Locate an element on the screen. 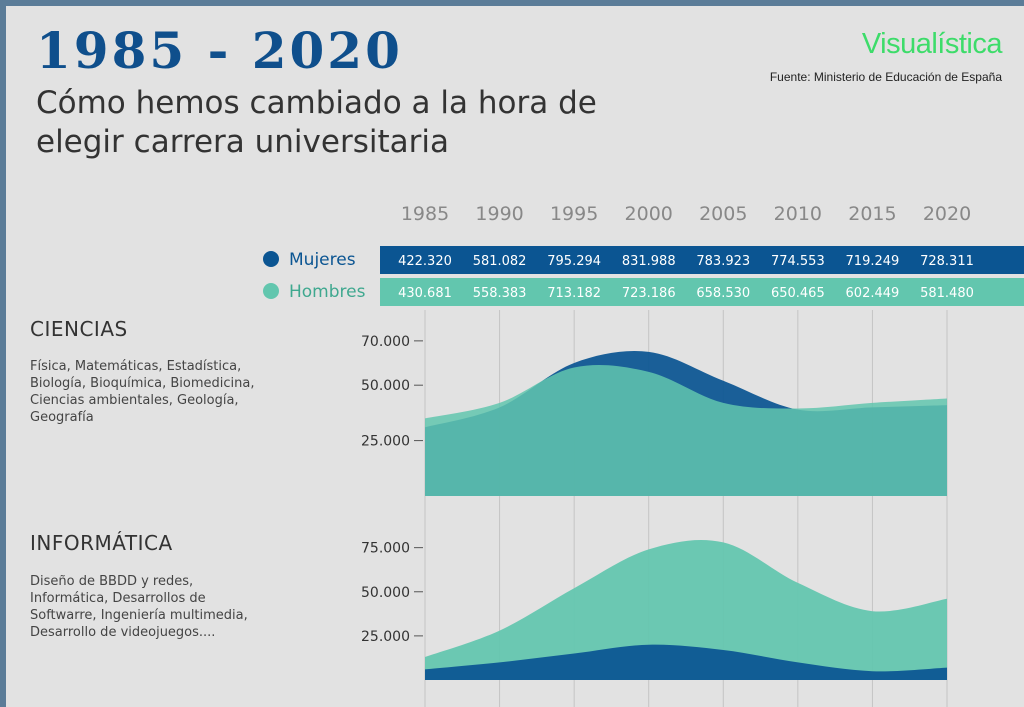 The image size is (1024, 707). legend-item-hombres: Hombres is located at coordinates (314, 292).